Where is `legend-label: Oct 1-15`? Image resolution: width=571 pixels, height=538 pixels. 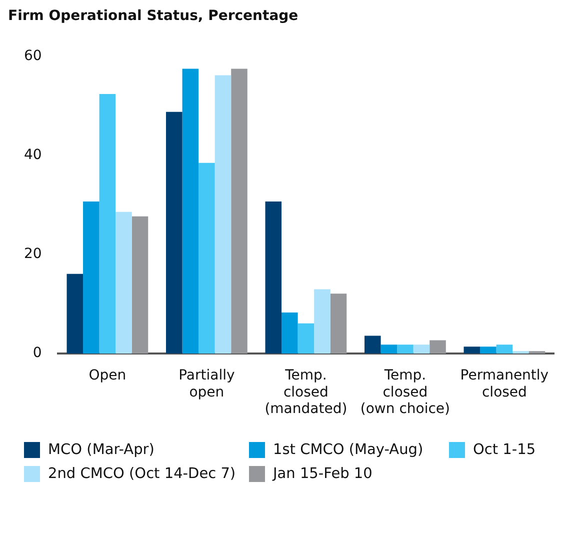 legend-label: Oct 1-15 is located at coordinates (504, 450).